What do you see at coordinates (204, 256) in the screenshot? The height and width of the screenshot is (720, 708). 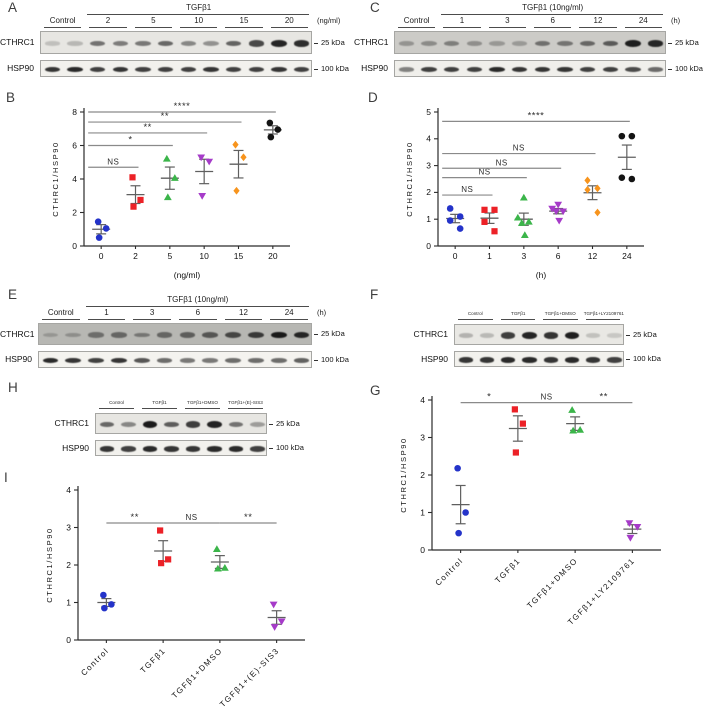 I see `x-tick-label: 10` at bounding box center [204, 256].